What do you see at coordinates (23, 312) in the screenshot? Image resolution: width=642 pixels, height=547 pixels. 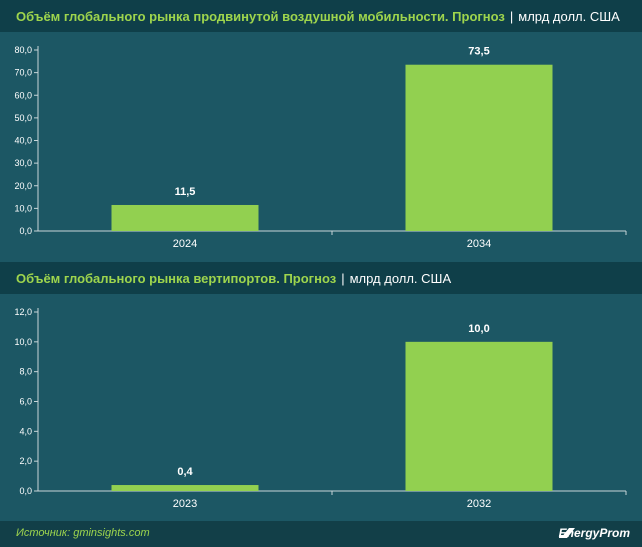 I see `chart2-y-tick-label: 12,0` at bounding box center [23, 312].